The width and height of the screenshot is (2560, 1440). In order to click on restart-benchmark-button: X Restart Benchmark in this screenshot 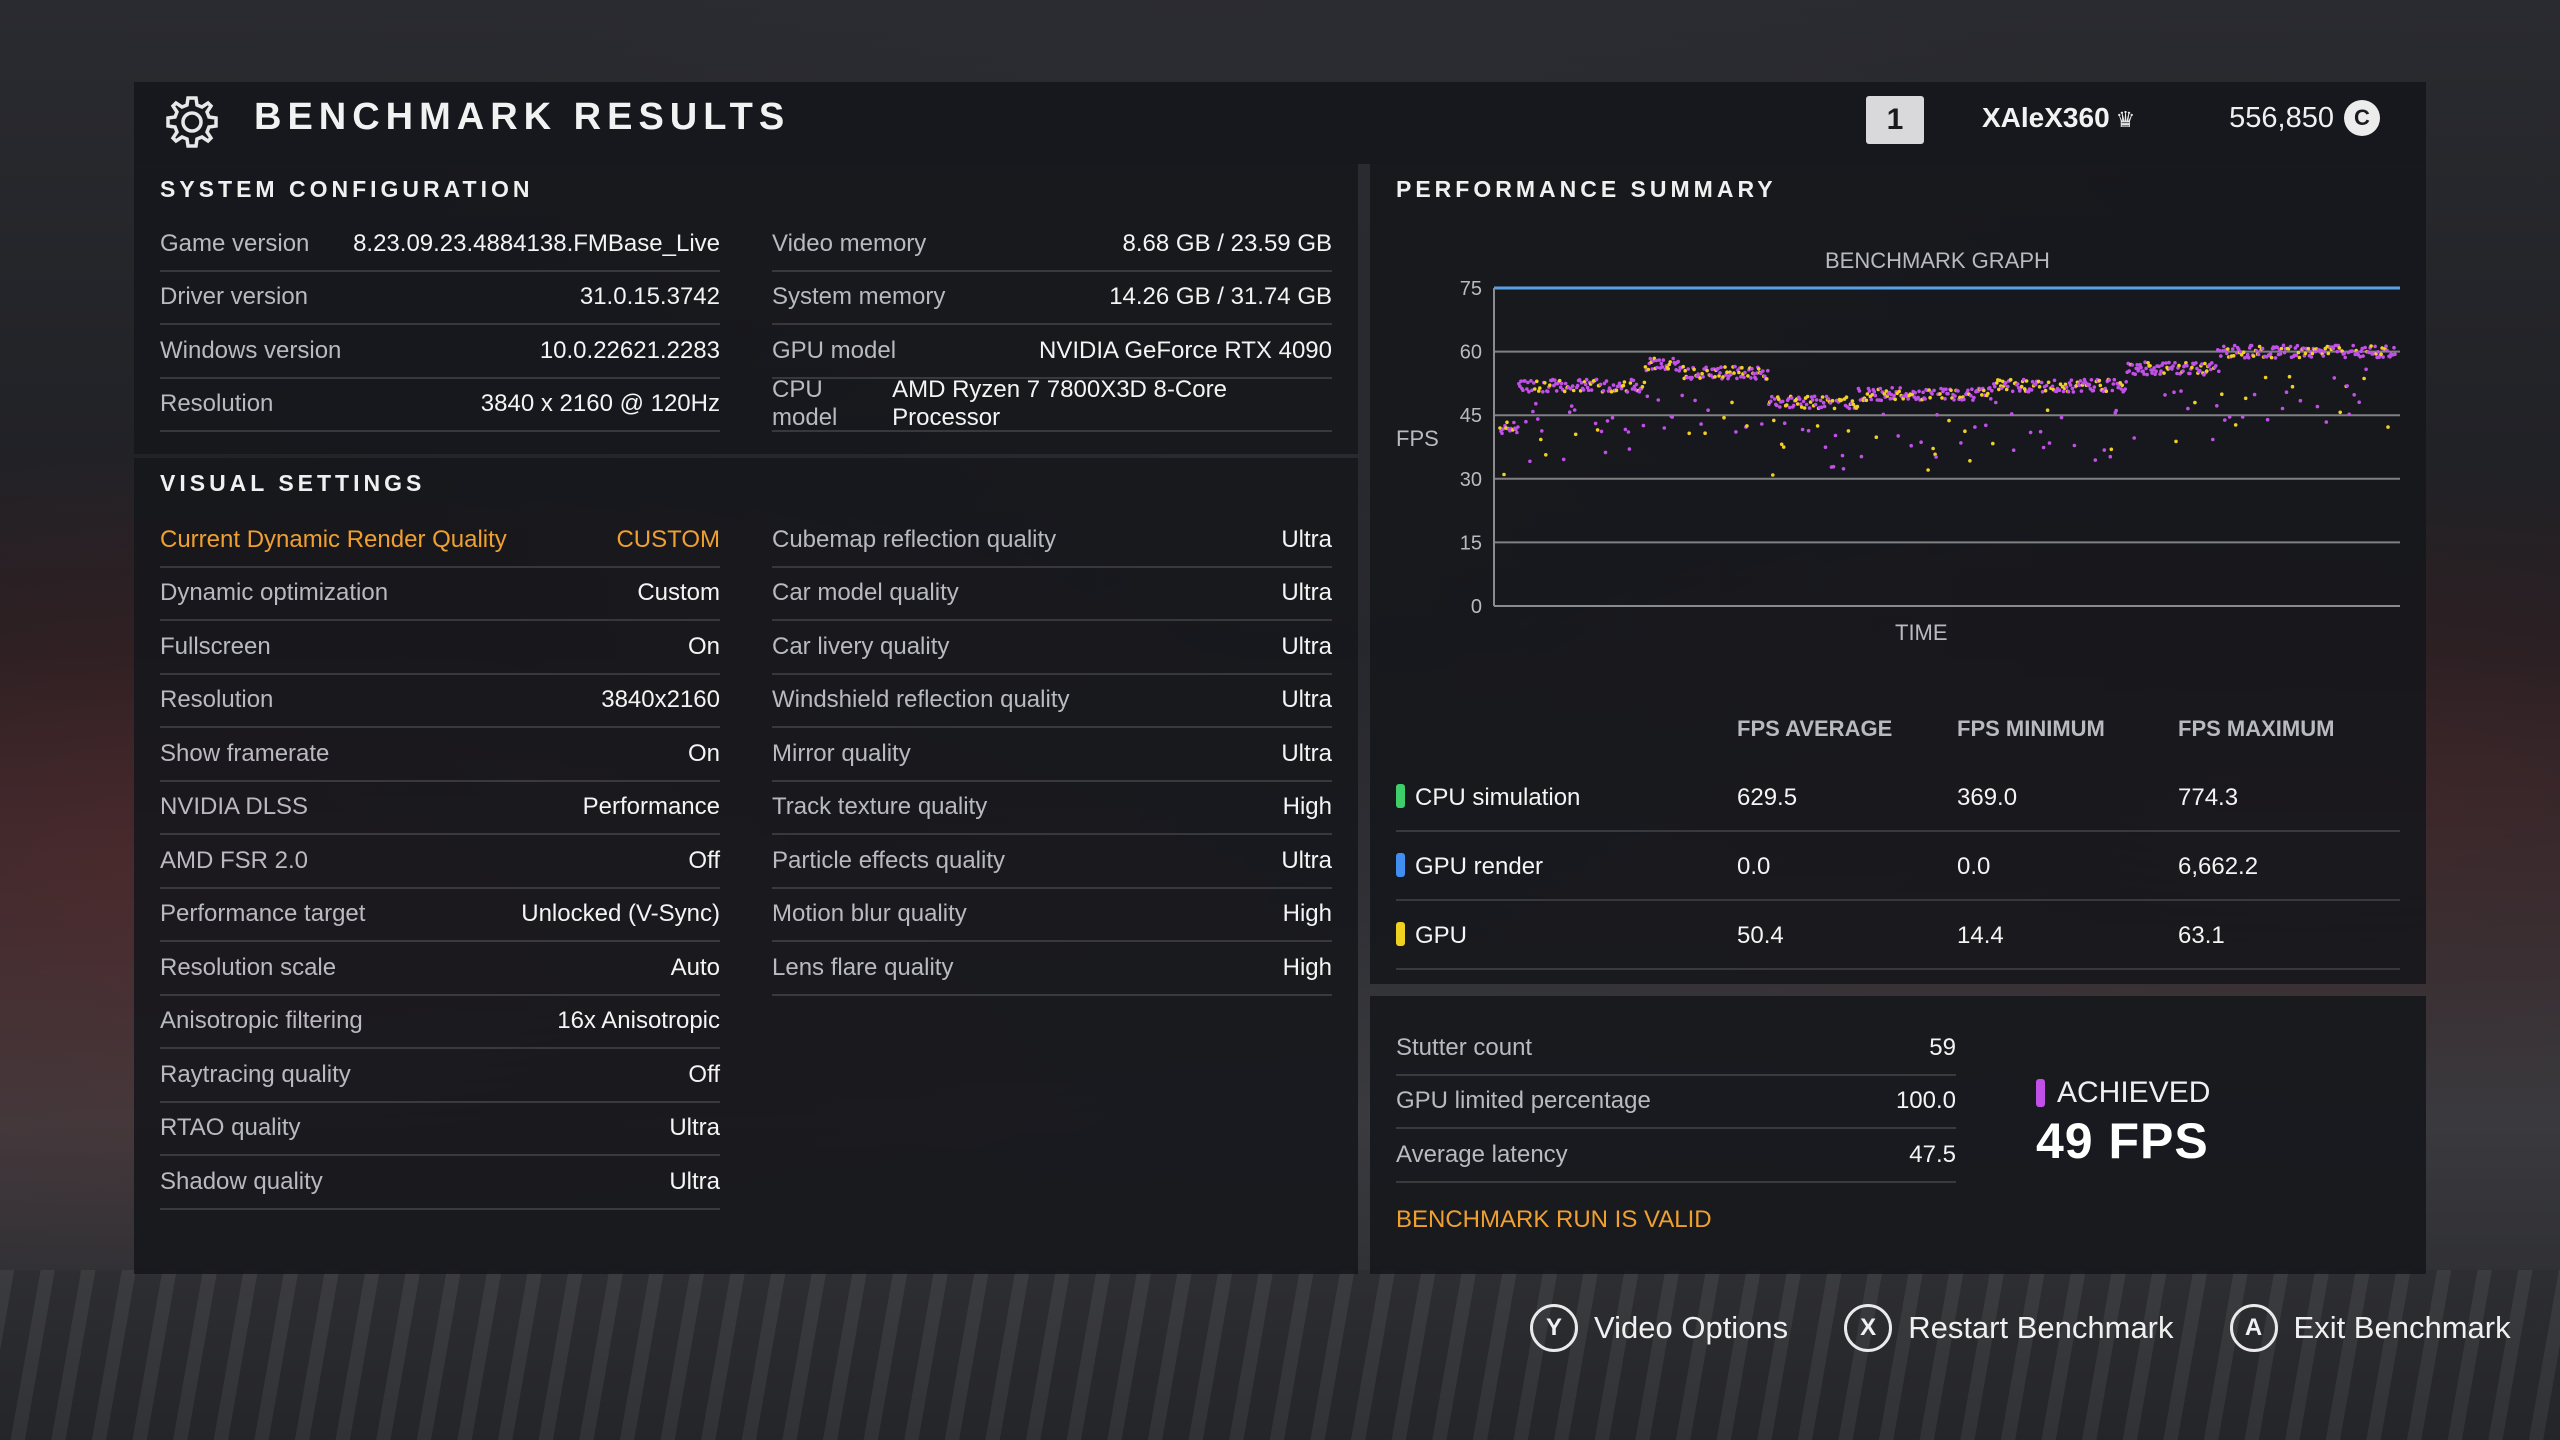, I will do `click(2009, 1328)`.